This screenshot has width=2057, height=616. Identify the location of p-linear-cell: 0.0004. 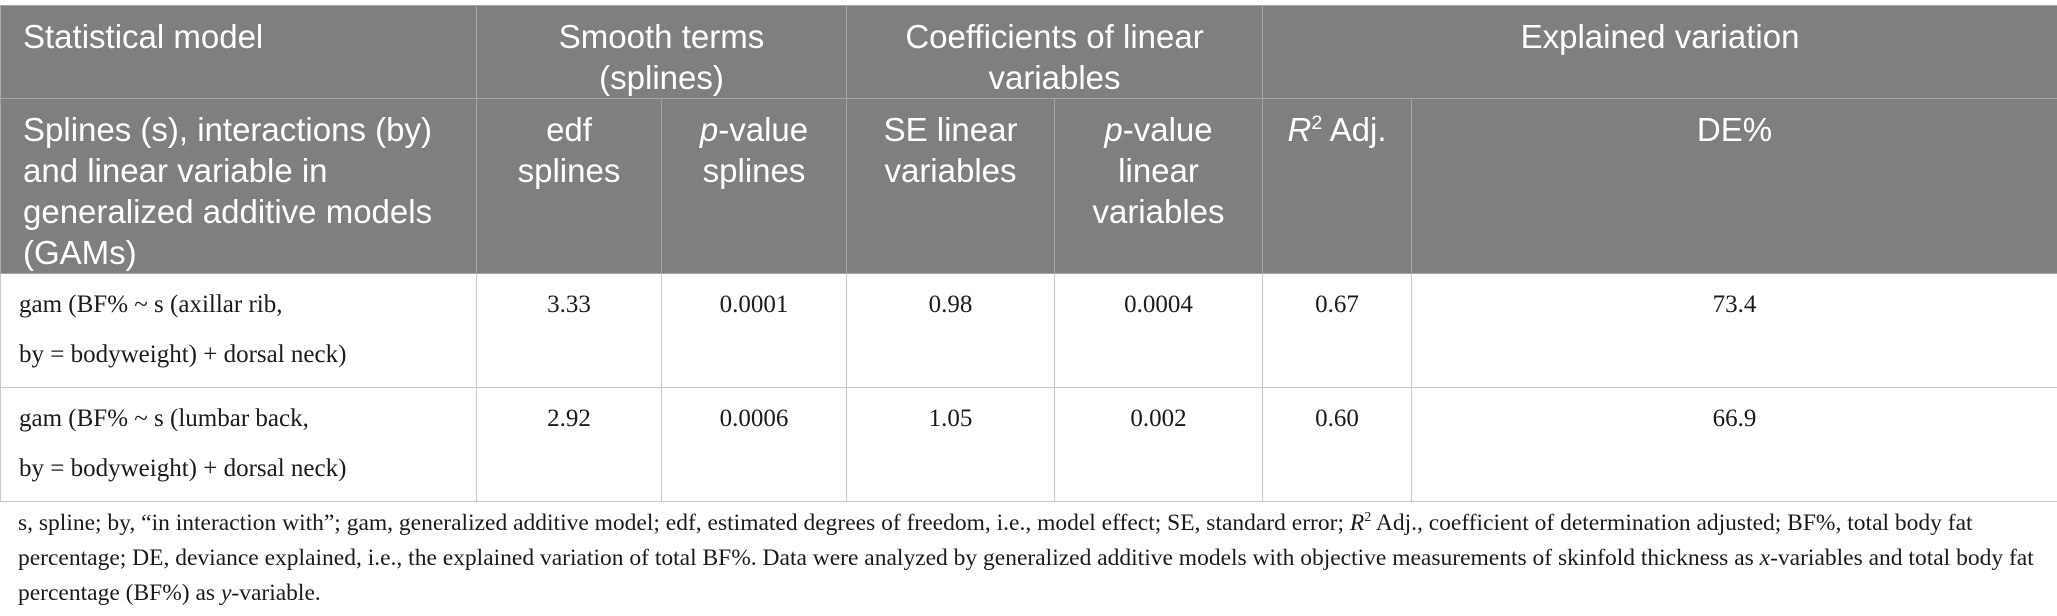
(1159, 330).